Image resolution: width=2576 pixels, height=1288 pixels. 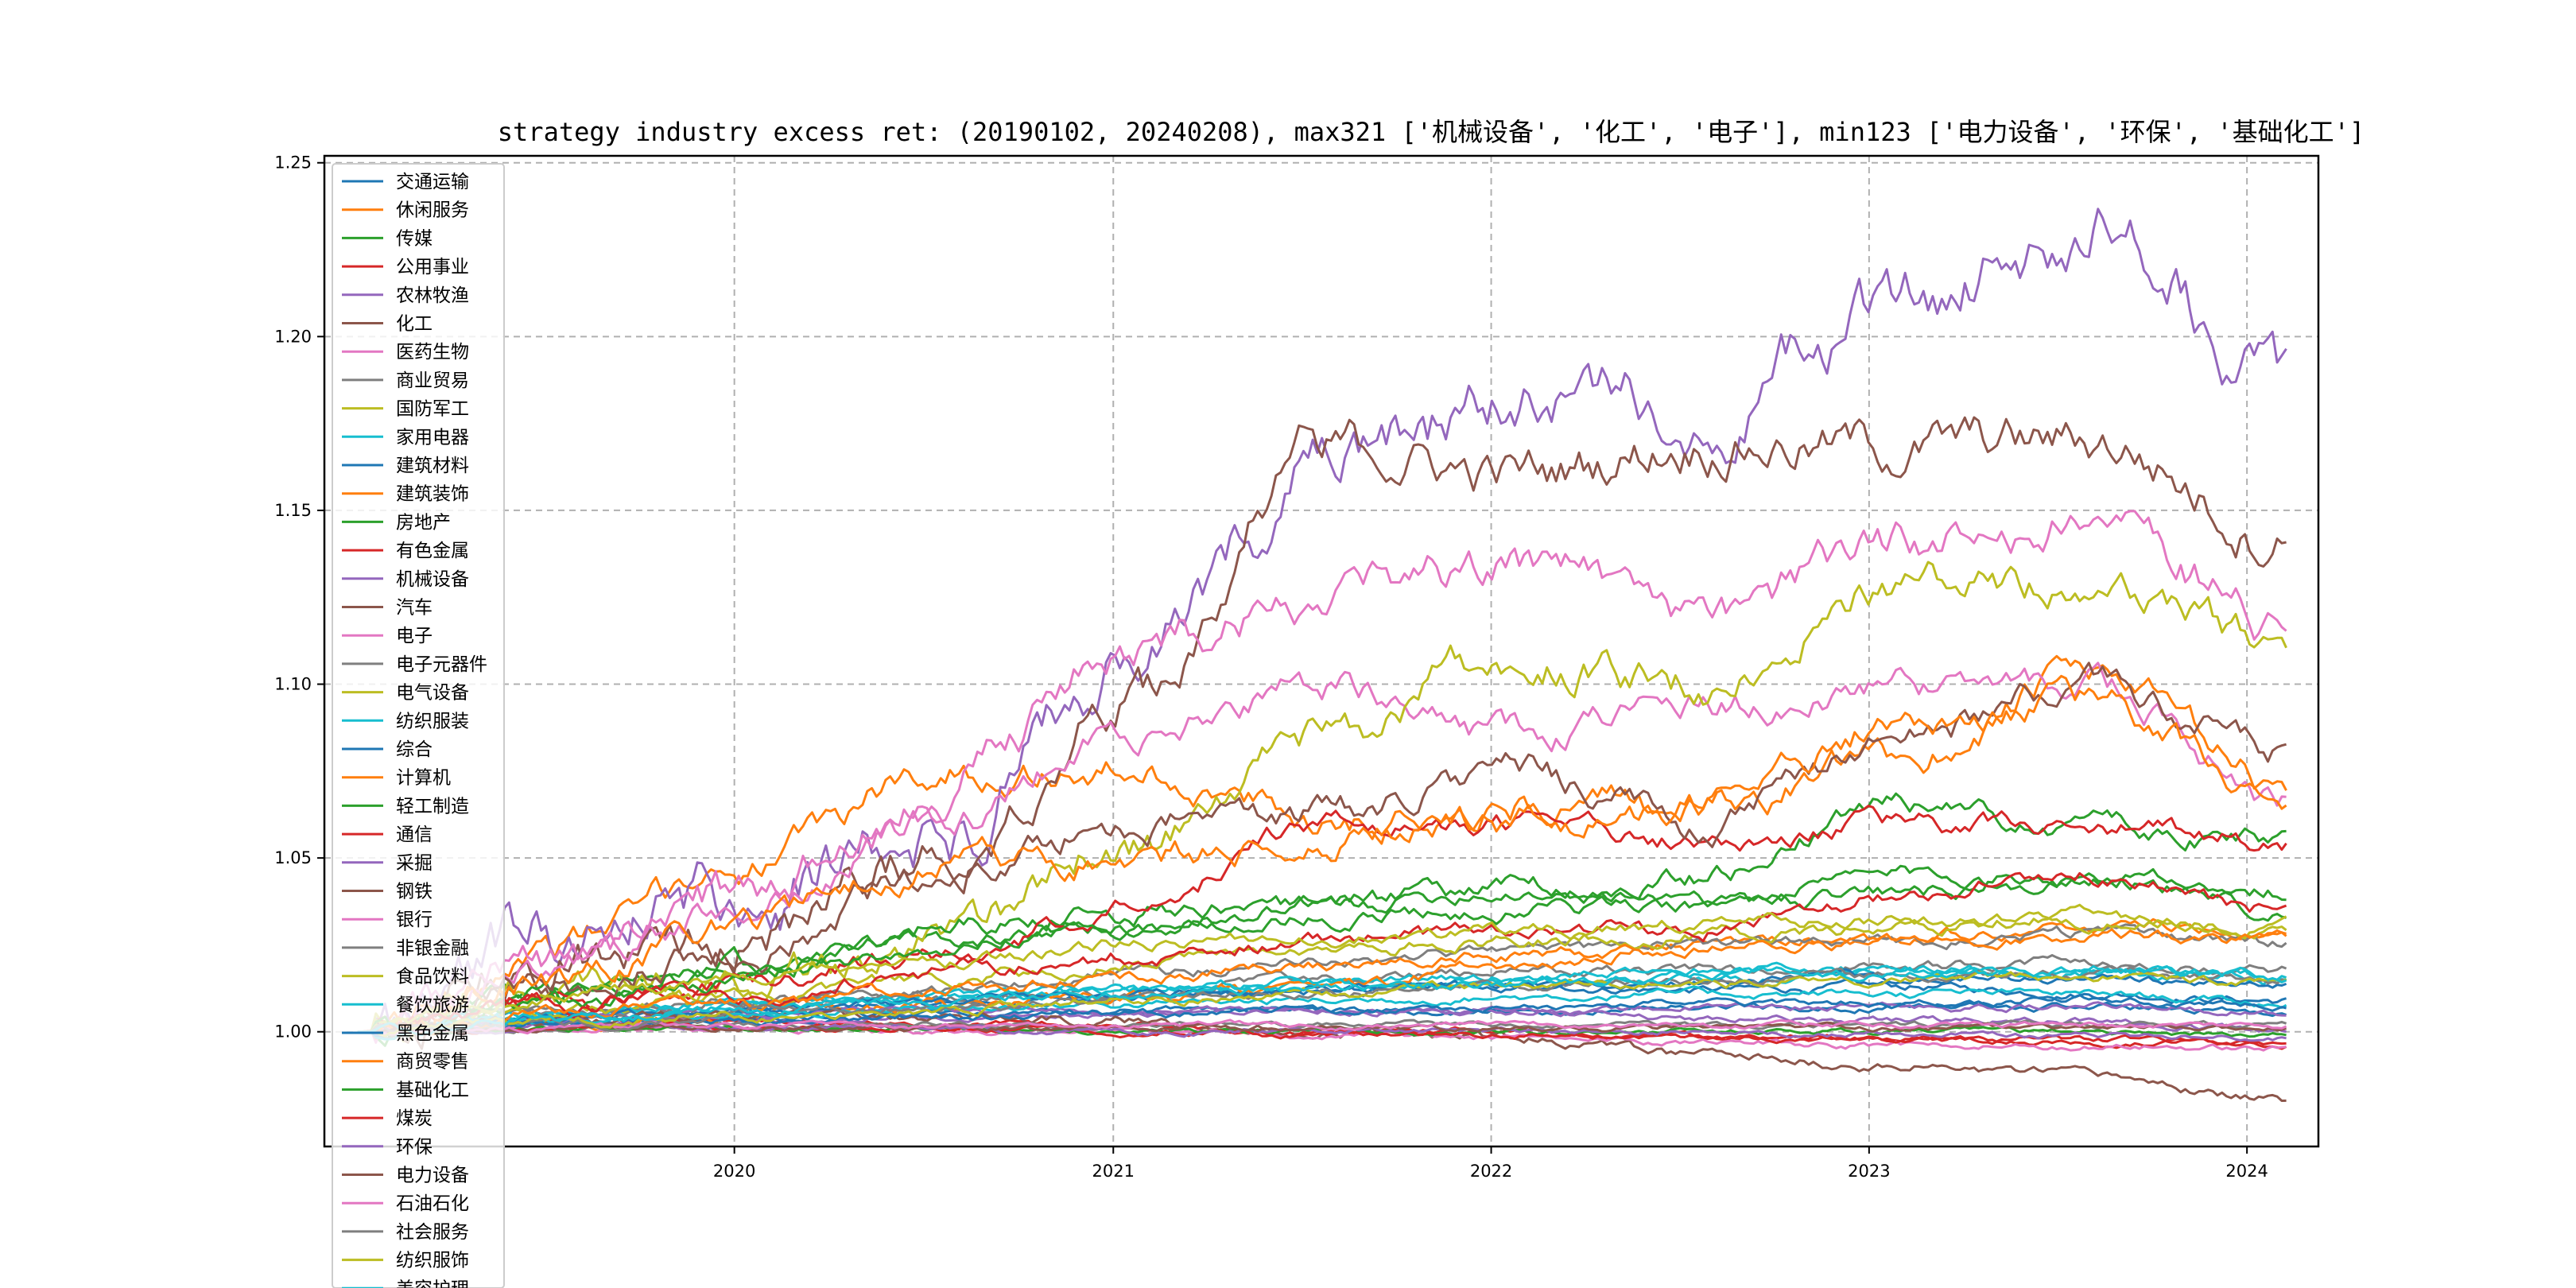 What do you see at coordinates (433, 1090) in the screenshot?
I see `legend-label: 基础化工` at bounding box center [433, 1090].